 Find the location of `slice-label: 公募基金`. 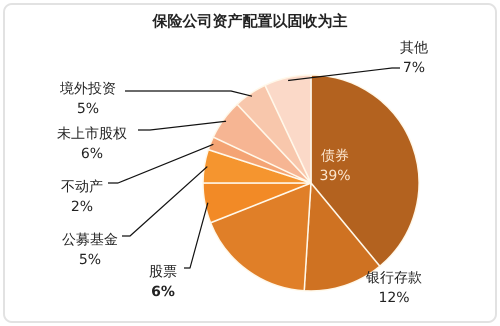

slice-label: 公募基金 is located at coordinates (90, 240).